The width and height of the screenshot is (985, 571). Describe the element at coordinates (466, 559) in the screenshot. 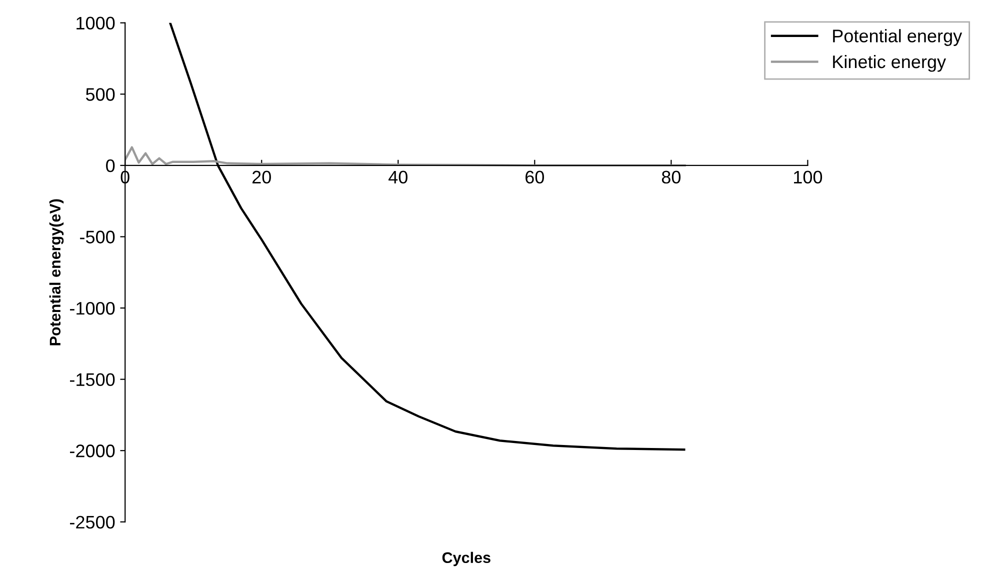

I see `x-axis-title: Cycles` at that location.